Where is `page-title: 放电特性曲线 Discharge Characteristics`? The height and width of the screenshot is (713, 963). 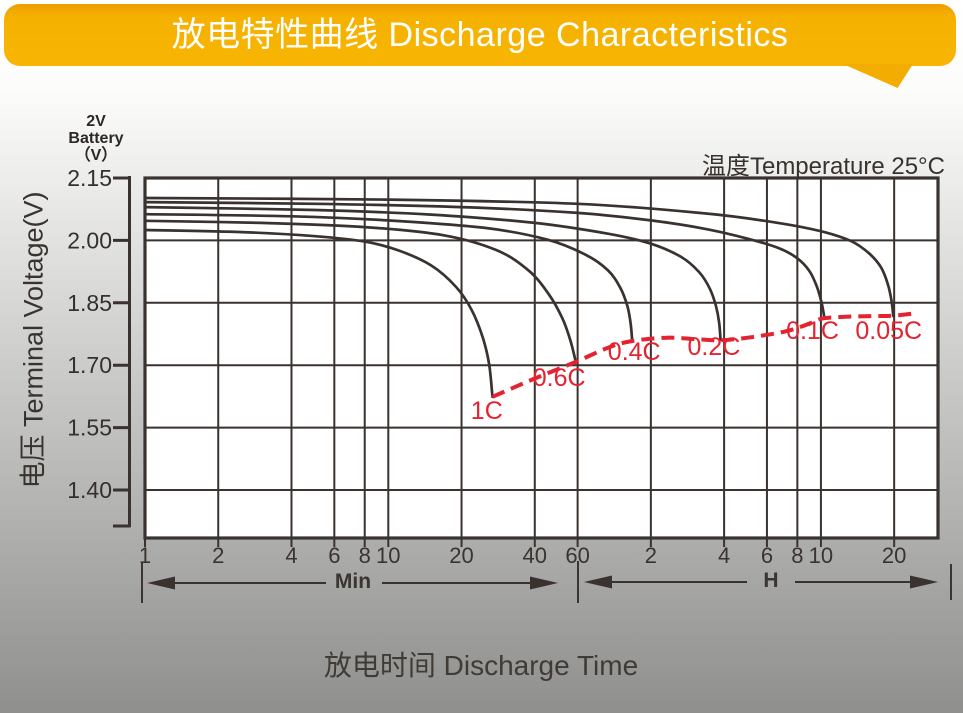 page-title: 放电特性曲线 Discharge Characteristics is located at coordinates (480, 35).